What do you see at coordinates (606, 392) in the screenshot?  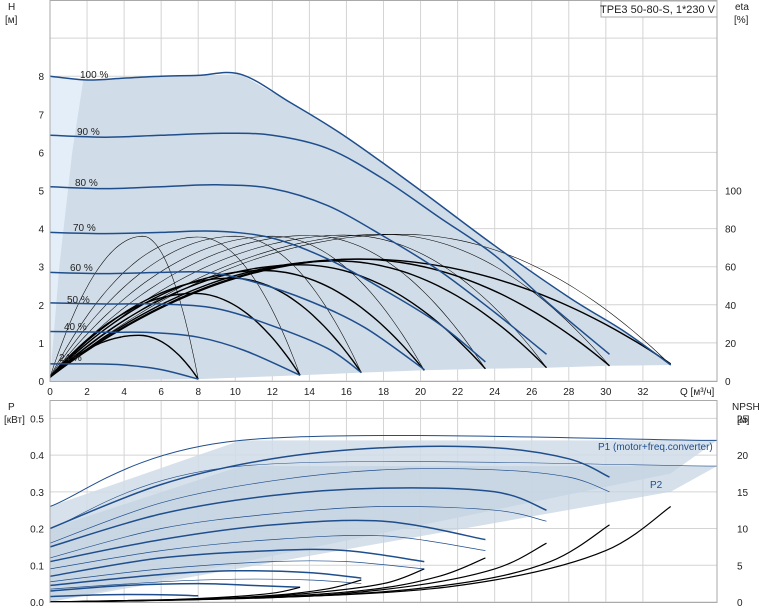 I see `qh-x-tick-label: 30` at bounding box center [606, 392].